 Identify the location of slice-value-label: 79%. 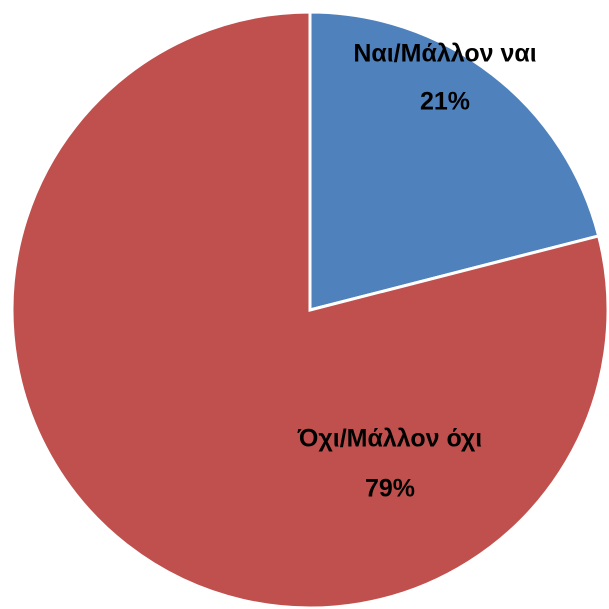
(390, 489).